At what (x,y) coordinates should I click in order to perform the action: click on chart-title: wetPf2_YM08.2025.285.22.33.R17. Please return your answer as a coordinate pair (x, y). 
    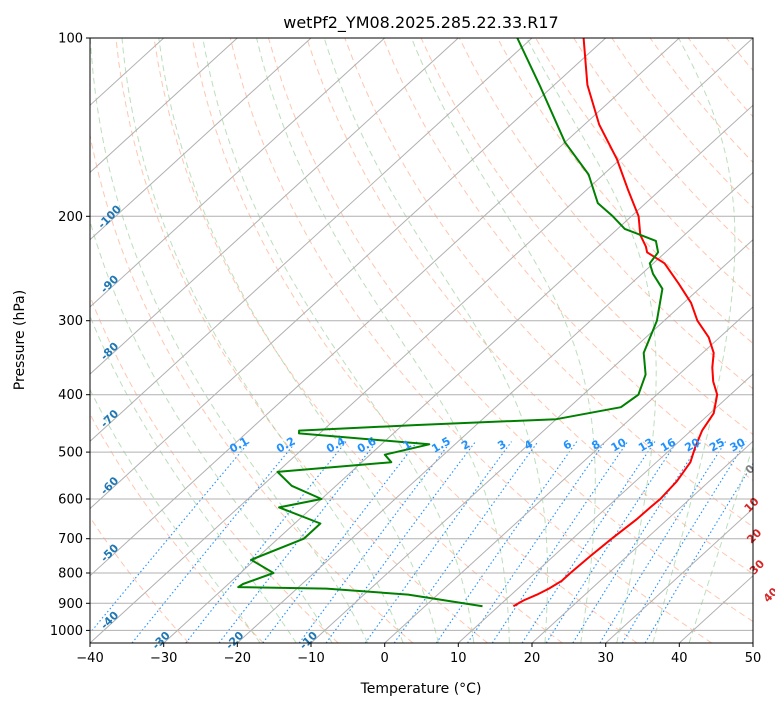
    Looking at the image, I should click on (420, 23).